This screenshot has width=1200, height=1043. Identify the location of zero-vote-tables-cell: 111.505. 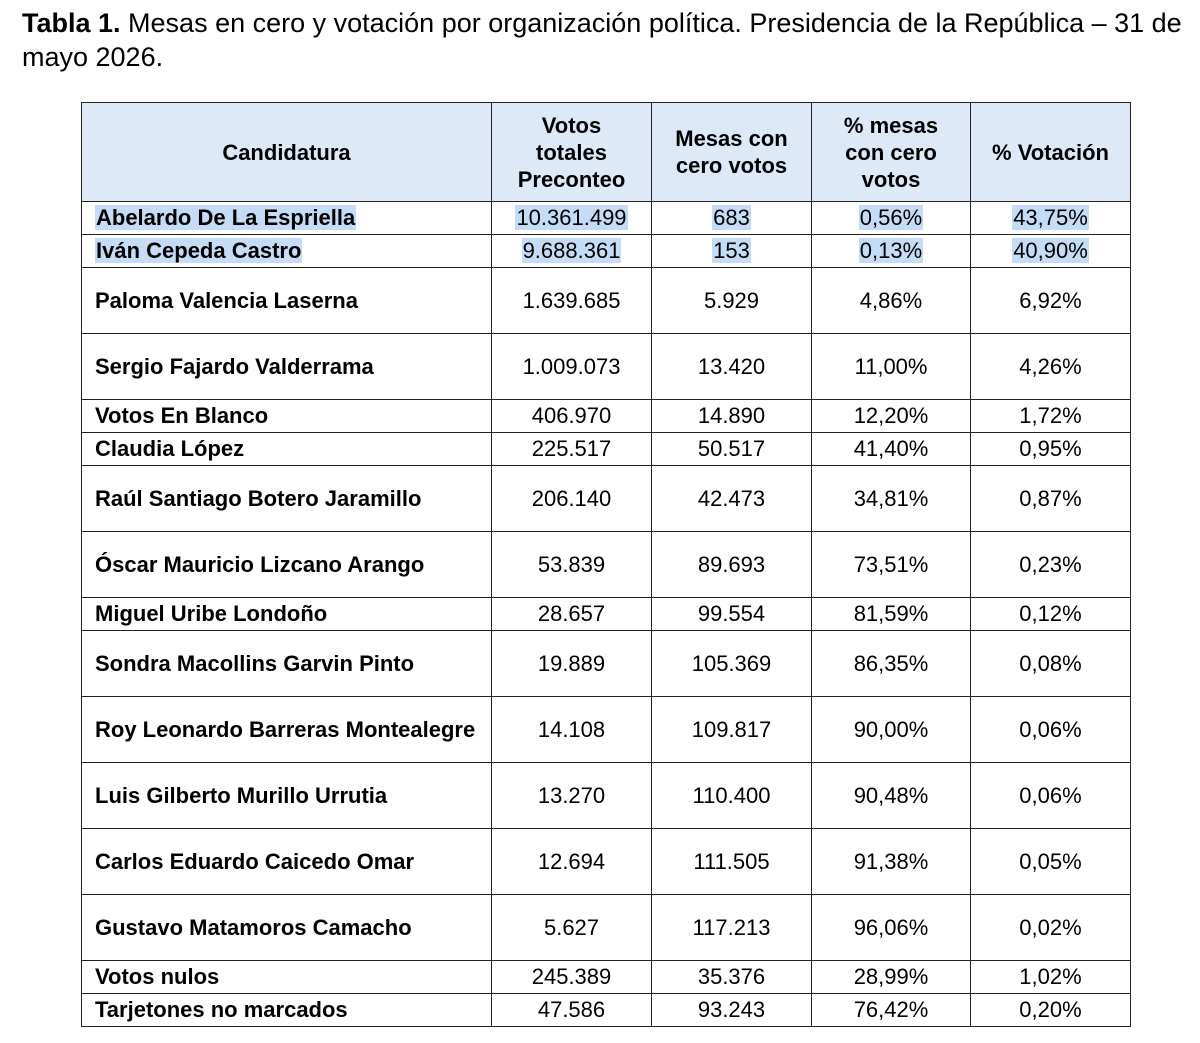
(731, 861).